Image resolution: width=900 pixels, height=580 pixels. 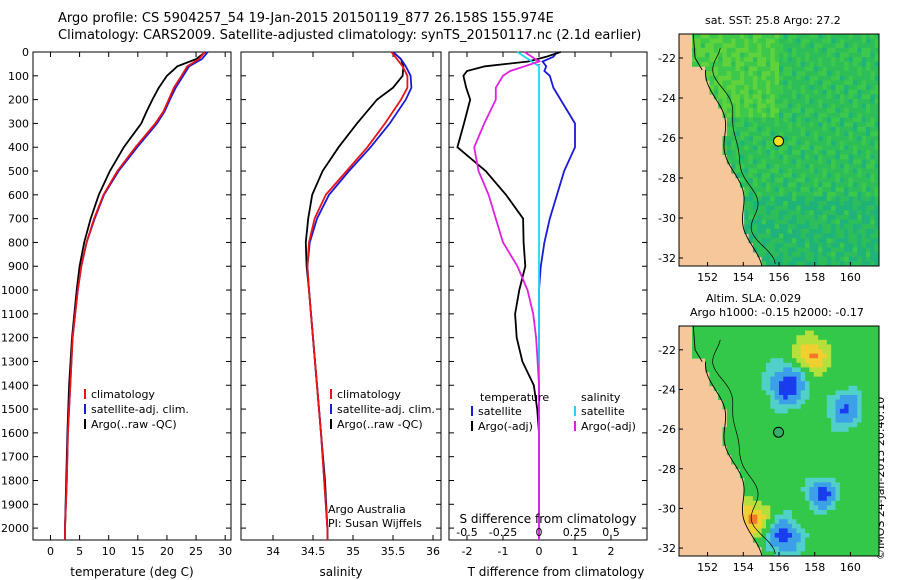 What do you see at coordinates (15, 361) in the screenshot?
I see `y-tick-label: 1300` at bounding box center [15, 361].